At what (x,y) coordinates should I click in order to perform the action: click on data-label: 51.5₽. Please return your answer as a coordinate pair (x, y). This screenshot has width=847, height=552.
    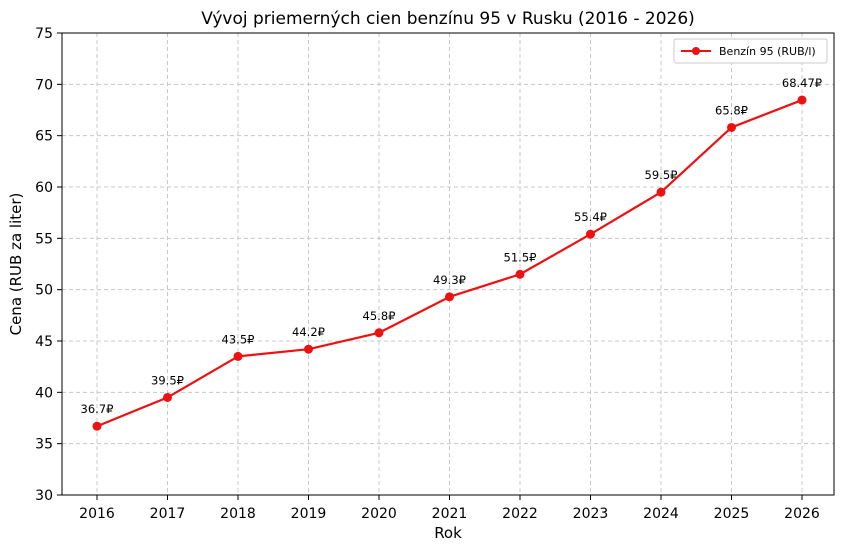
    Looking at the image, I should click on (520, 257).